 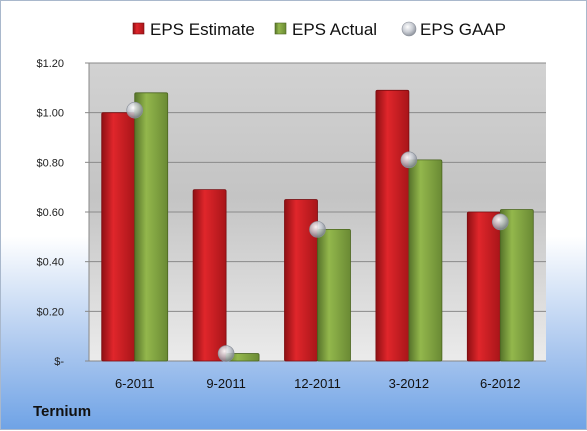 I want to click on y-tick-label: $-, so click(x=59, y=362).